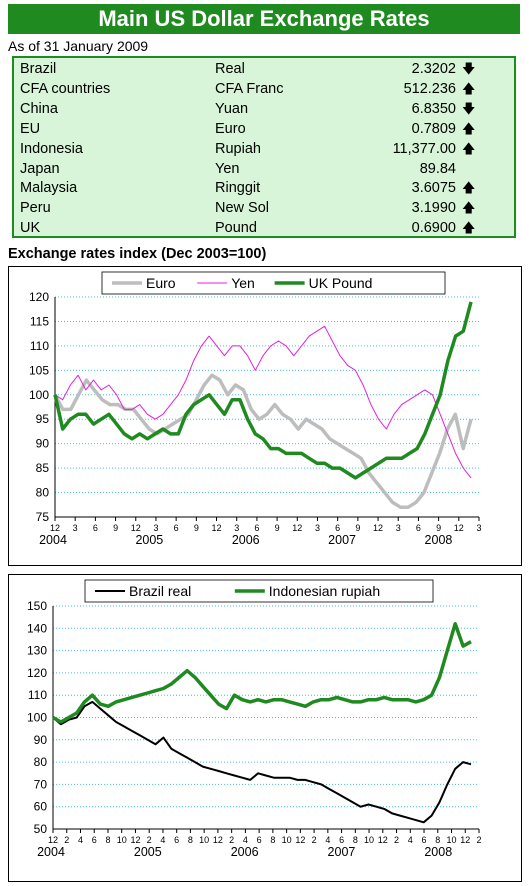 This screenshot has height=886, width=529. I want to click on rate-value: 89.84, so click(437, 168).